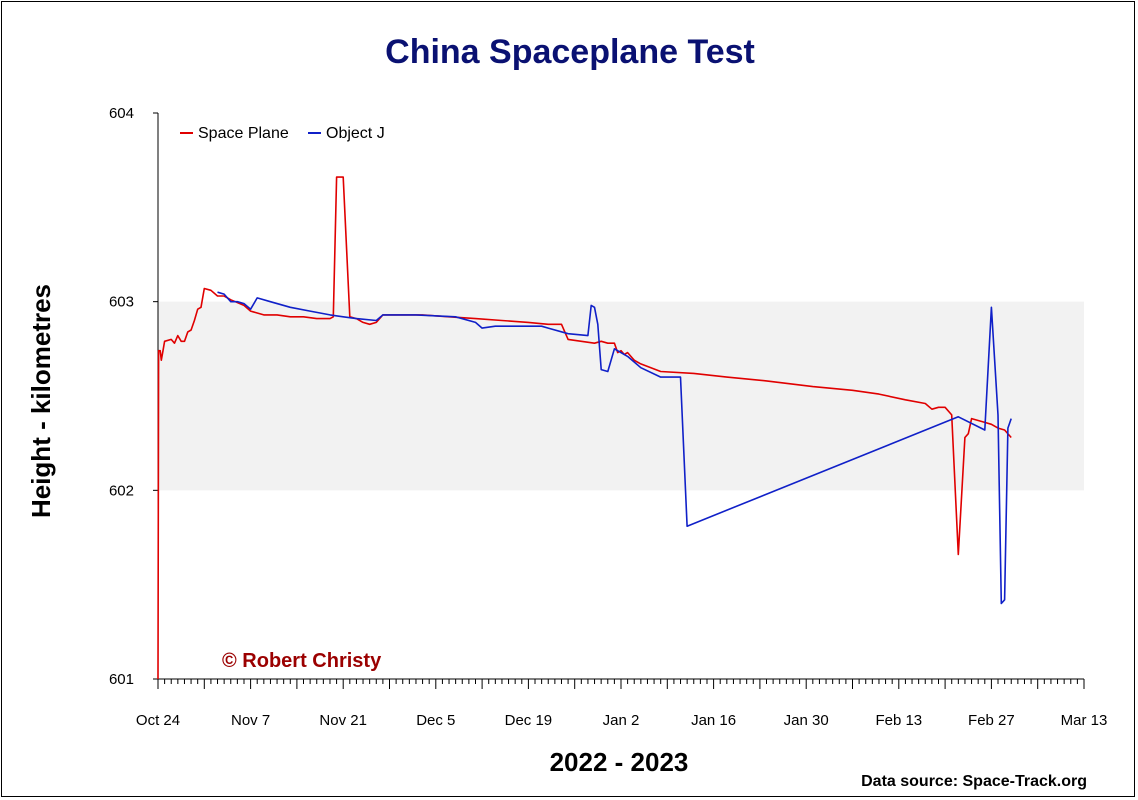 This screenshot has width=1138, height=800. I want to click on y-tick-label: 603, so click(121, 302).